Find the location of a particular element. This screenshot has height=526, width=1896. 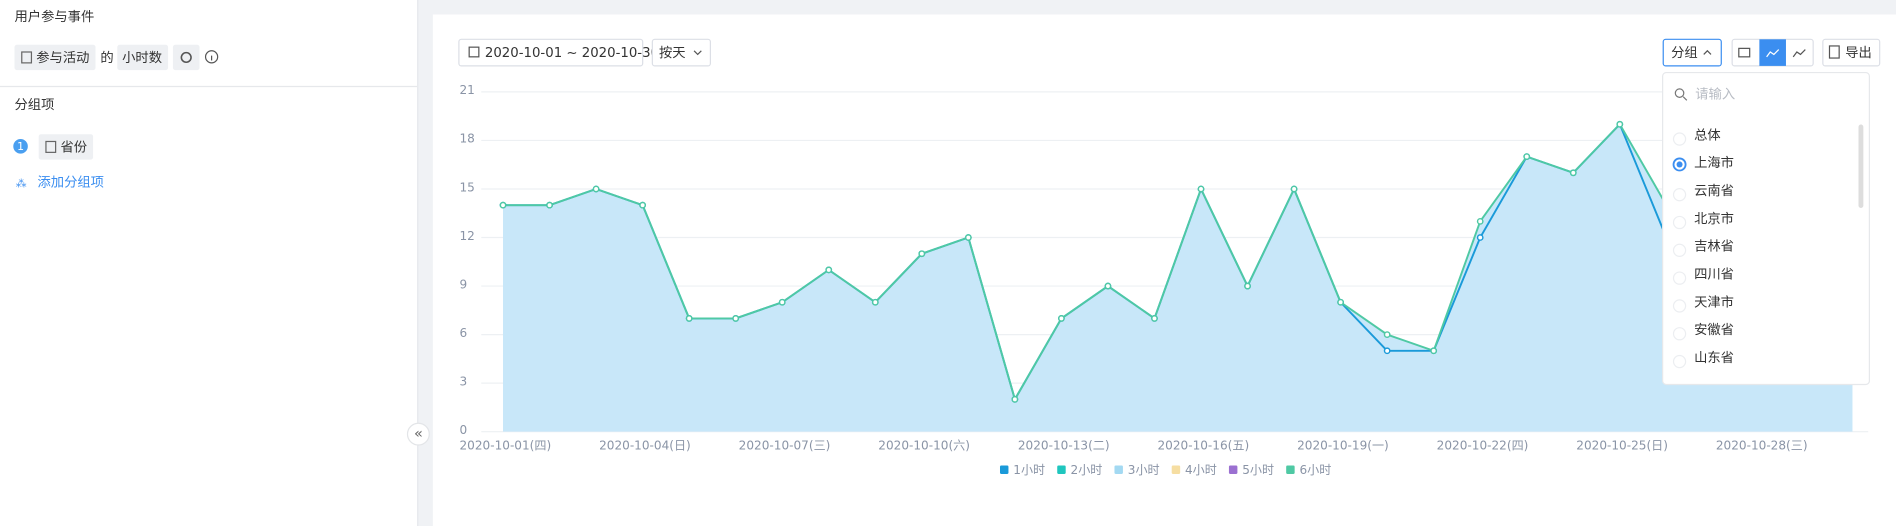

legend-label: 3小时 is located at coordinates (1144, 470).